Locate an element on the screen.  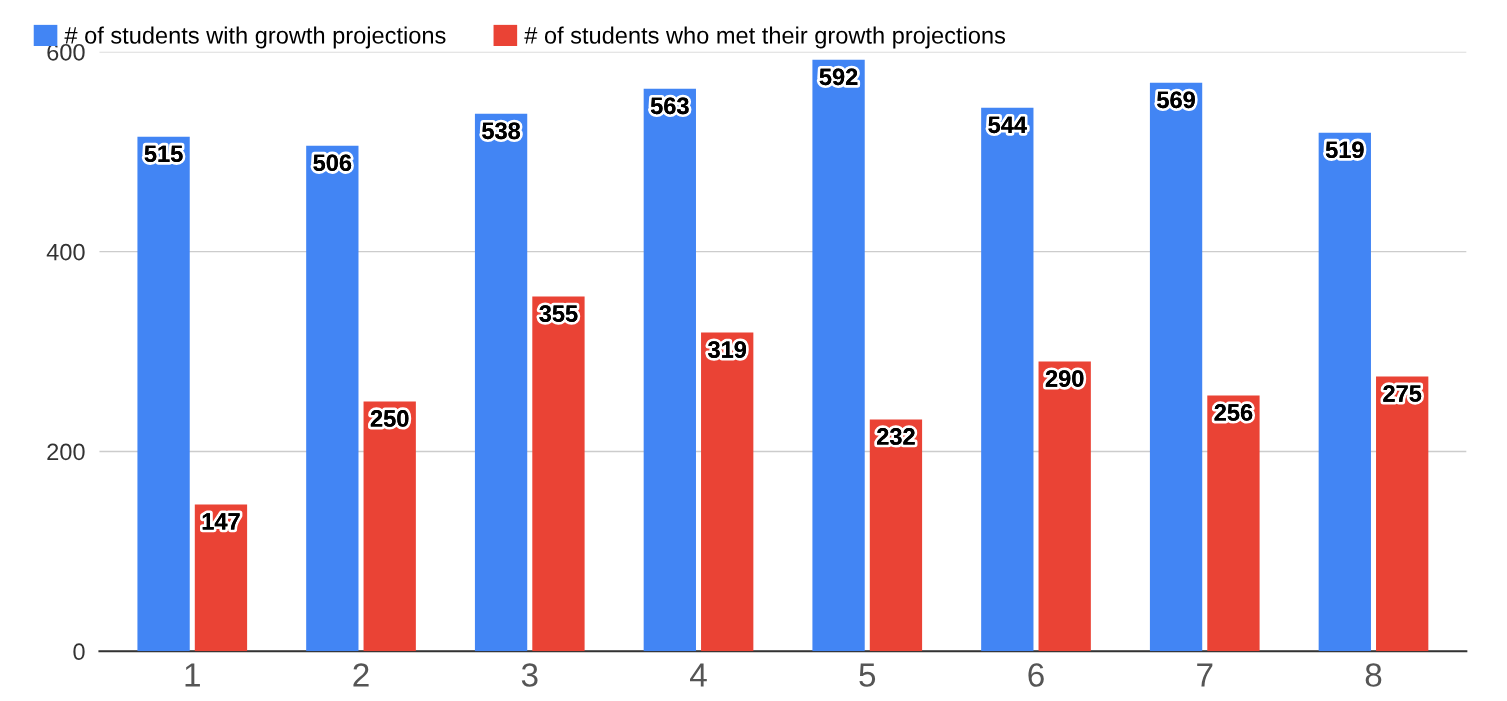
y-tick-label: 200 is located at coordinates (66, 452).